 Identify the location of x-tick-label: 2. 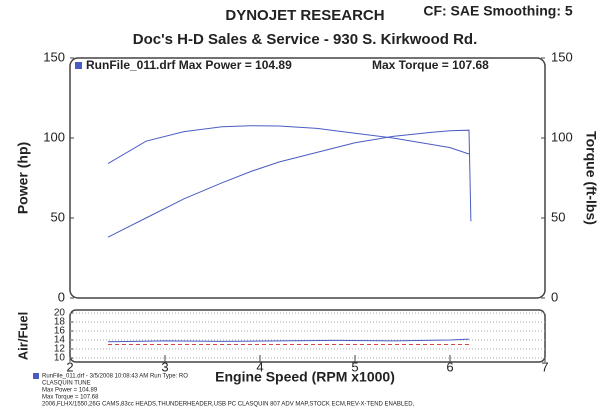
(69, 366).